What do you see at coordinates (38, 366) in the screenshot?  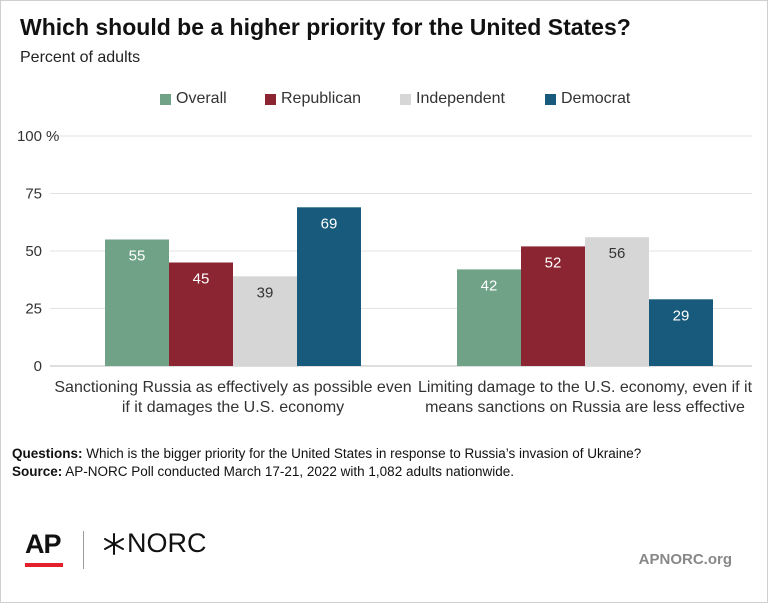 I see `y-tick-label: 0` at bounding box center [38, 366].